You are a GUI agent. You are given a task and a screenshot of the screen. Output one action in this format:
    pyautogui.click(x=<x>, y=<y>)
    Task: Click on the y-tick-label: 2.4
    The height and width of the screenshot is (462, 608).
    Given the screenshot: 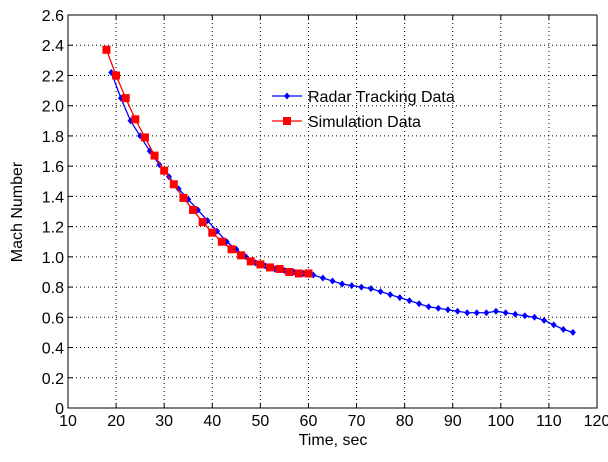 What is the action you would take?
    pyautogui.click(x=53, y=46)
    